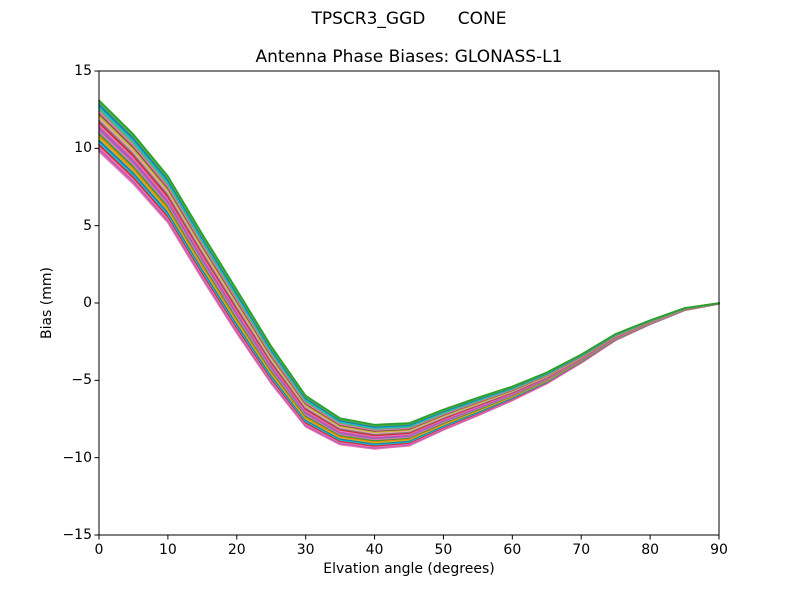 Image resolution: width=800 pixels, height=600 pixels. I want to click on chart-subtitle: Antenna Phase Biases: GLONASS-L1, so click(409, 57).